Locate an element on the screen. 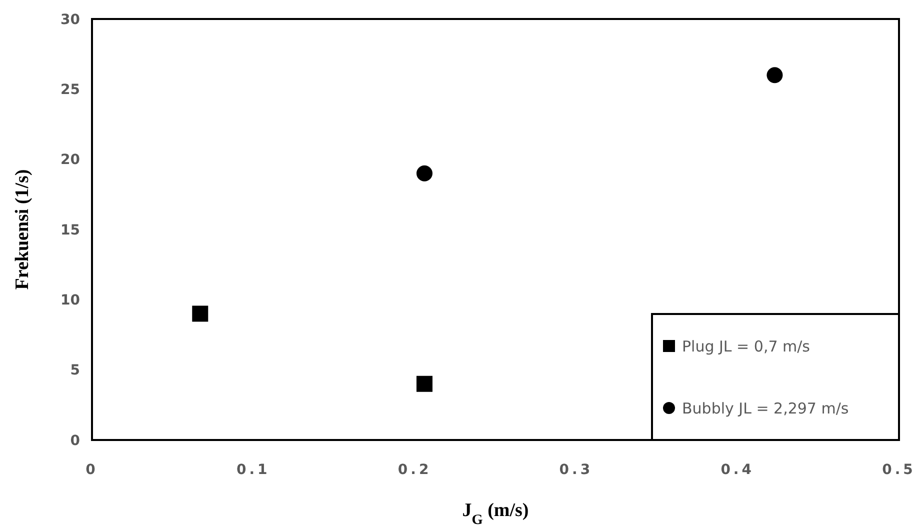  y-tick-label: 5 is located at coordinates (75, 370).